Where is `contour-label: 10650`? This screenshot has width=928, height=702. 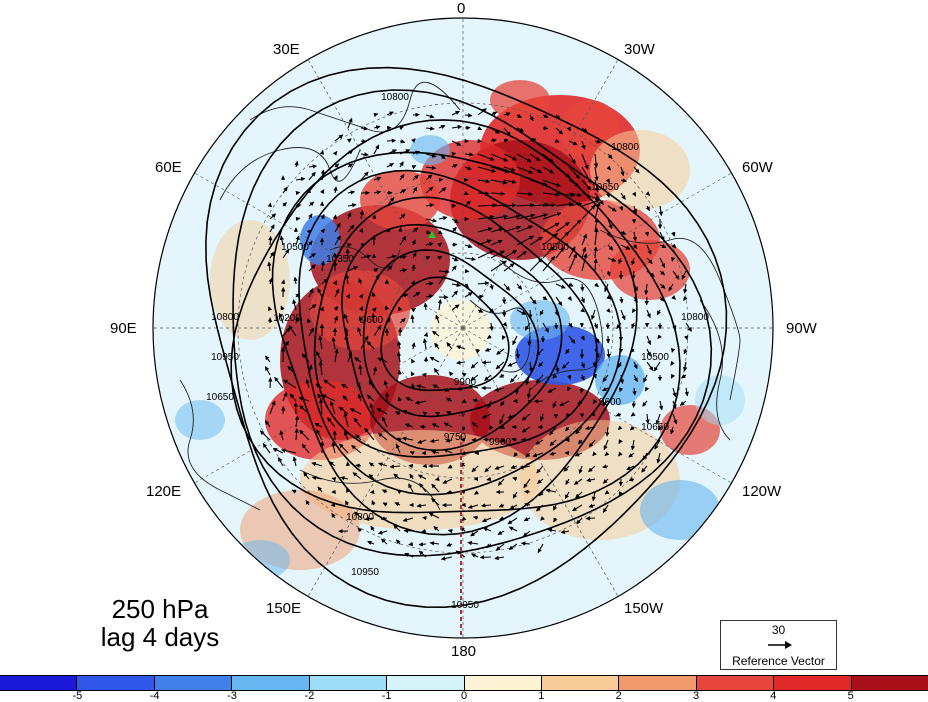
contour-label: 10650 is located at coordinates (220, 397).